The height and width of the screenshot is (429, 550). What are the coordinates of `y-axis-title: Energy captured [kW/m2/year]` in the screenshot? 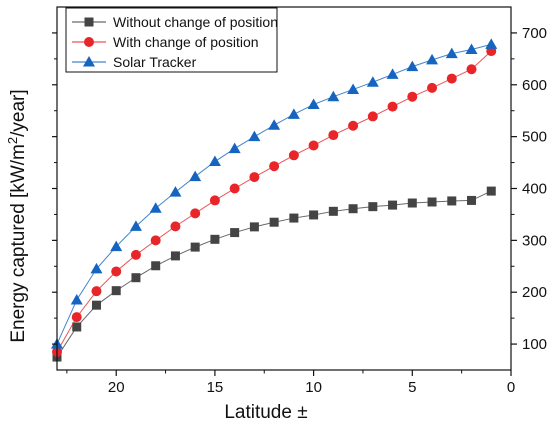 It's located at (17, 215).